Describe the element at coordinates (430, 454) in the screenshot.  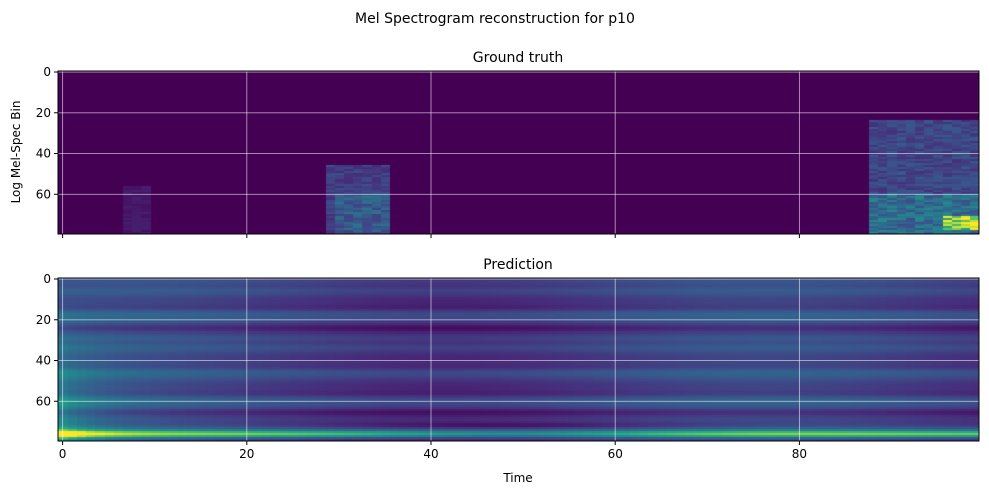
I see `x-tick-label: 40` at that location.